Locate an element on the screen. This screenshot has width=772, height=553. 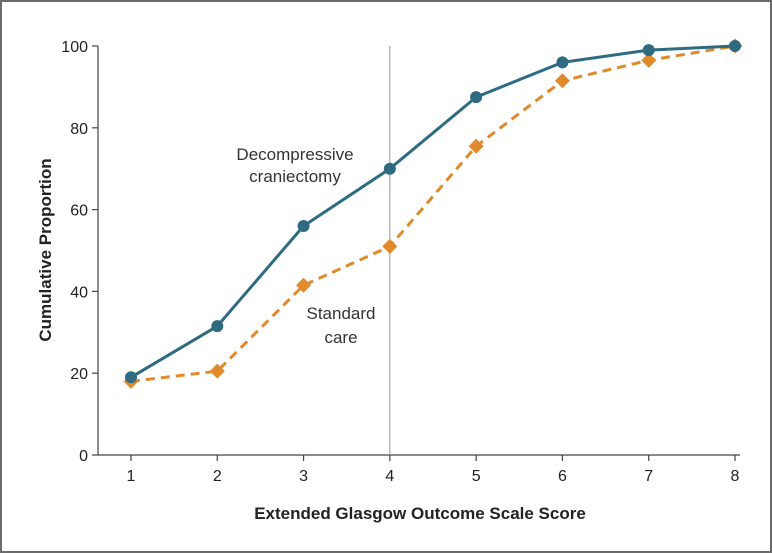
y-axis-title: Cumulative Proportion is located at coordinates (45, 249).